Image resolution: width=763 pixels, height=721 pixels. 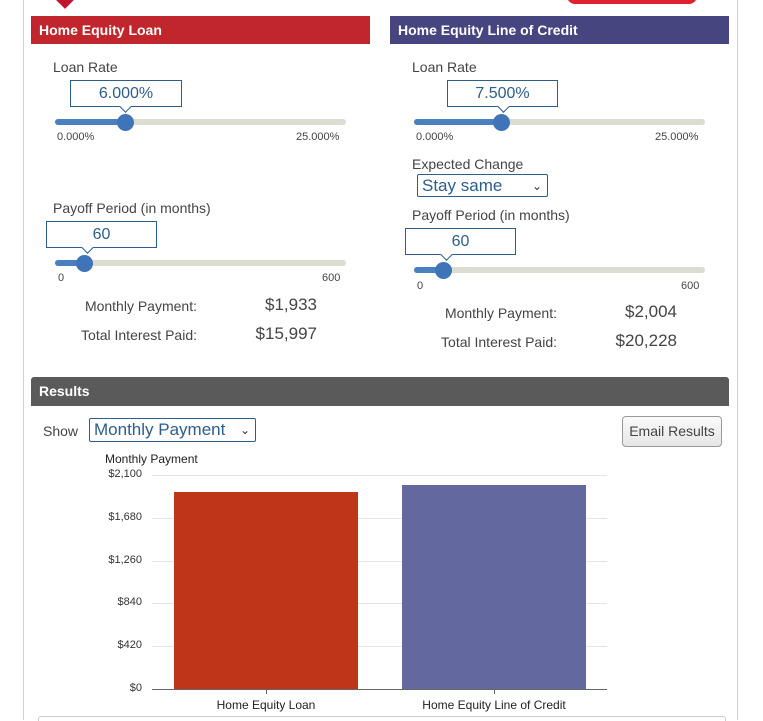 I want to click on chart-y-tick-label: $1,680, so click(x=125, y=516).